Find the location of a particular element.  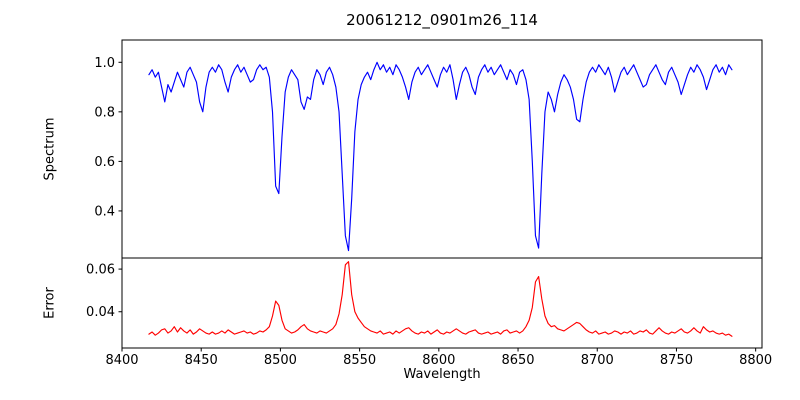

x-axis-label: Wavelength is located at coordinates (442, 374).